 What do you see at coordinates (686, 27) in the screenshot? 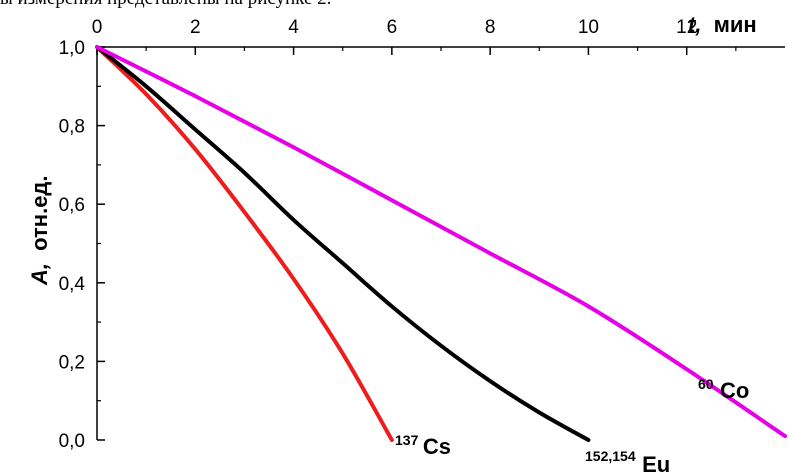
I see `x-tick-label: 12` at bounding box center [686, 27].